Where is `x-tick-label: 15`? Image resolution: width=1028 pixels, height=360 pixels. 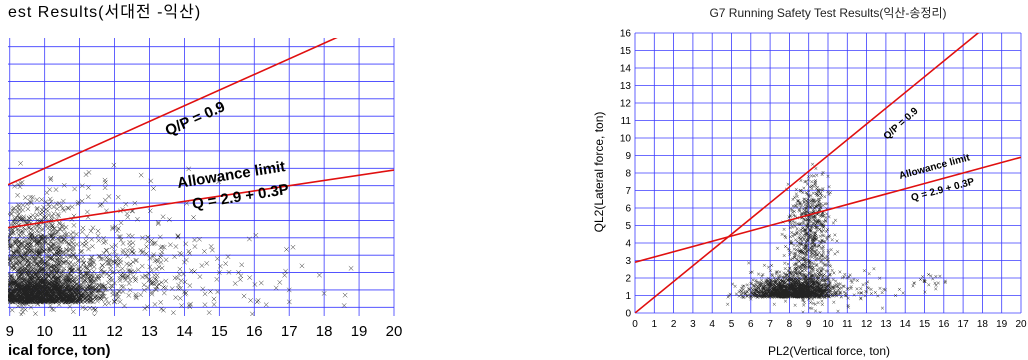 x-tick-label: 15 is located at coordinates (219, 331).